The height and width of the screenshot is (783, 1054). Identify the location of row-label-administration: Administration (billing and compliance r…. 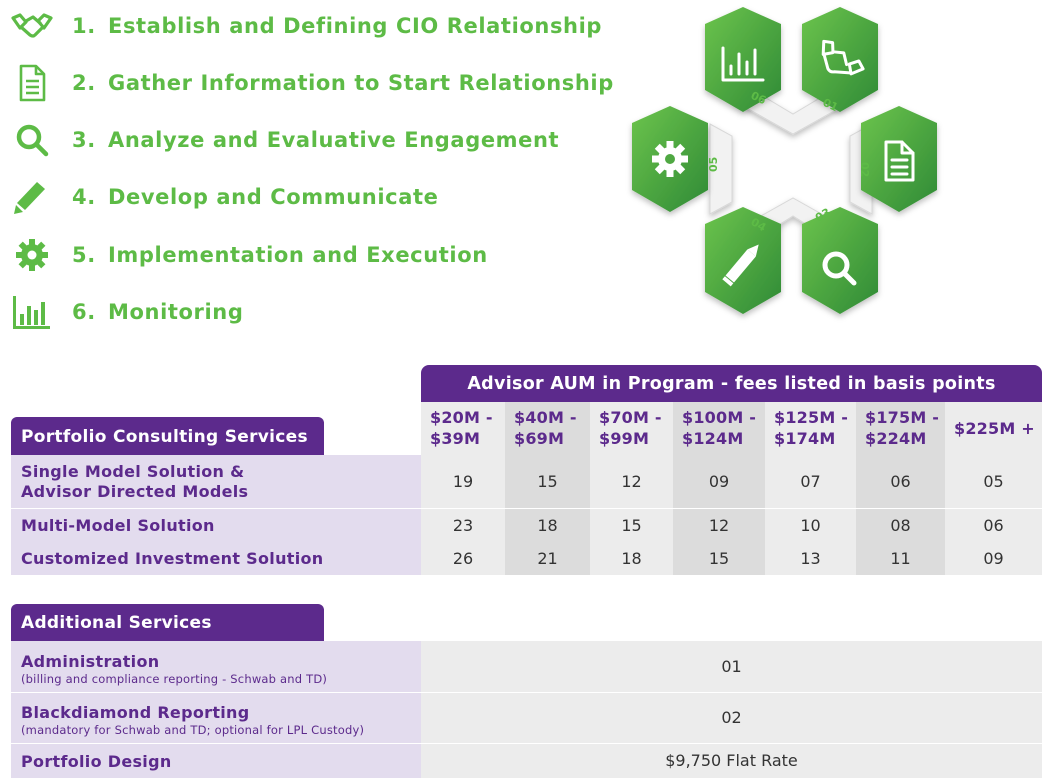
(216, 666).